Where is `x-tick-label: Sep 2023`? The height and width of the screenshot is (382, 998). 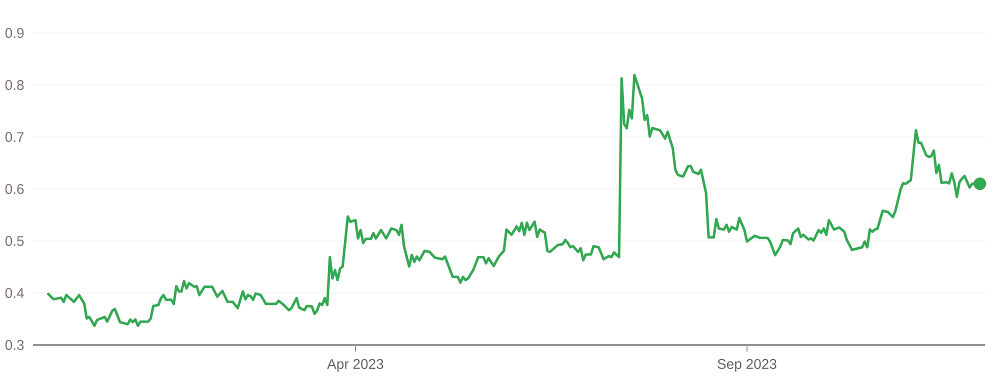 x-tick-label: Sep 2023 is located at coordinates (747, 365).